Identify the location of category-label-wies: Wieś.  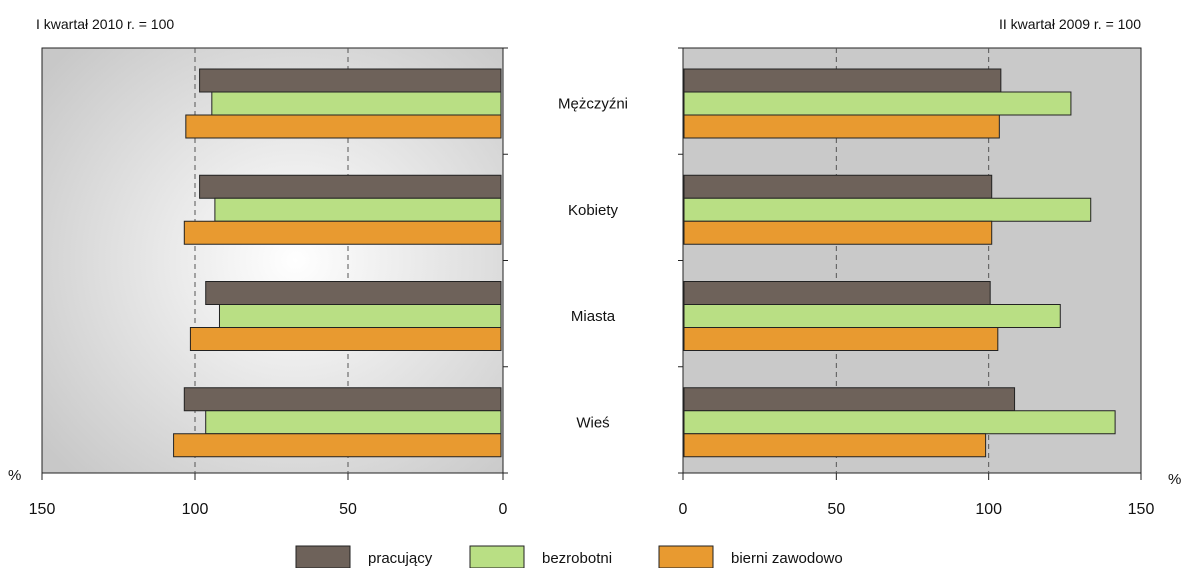
(592, 422).